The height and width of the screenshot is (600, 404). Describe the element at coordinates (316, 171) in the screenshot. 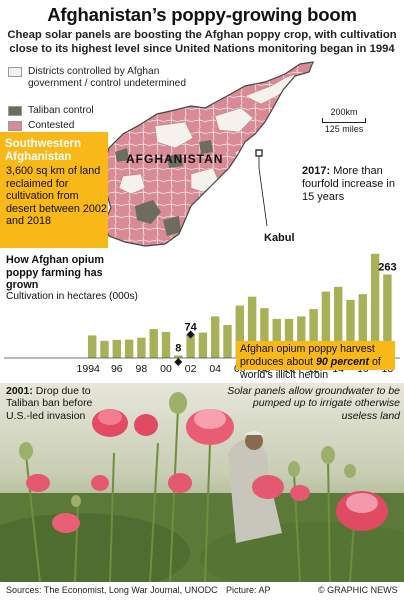

I see `note-2017-year: 2017:` at that location.